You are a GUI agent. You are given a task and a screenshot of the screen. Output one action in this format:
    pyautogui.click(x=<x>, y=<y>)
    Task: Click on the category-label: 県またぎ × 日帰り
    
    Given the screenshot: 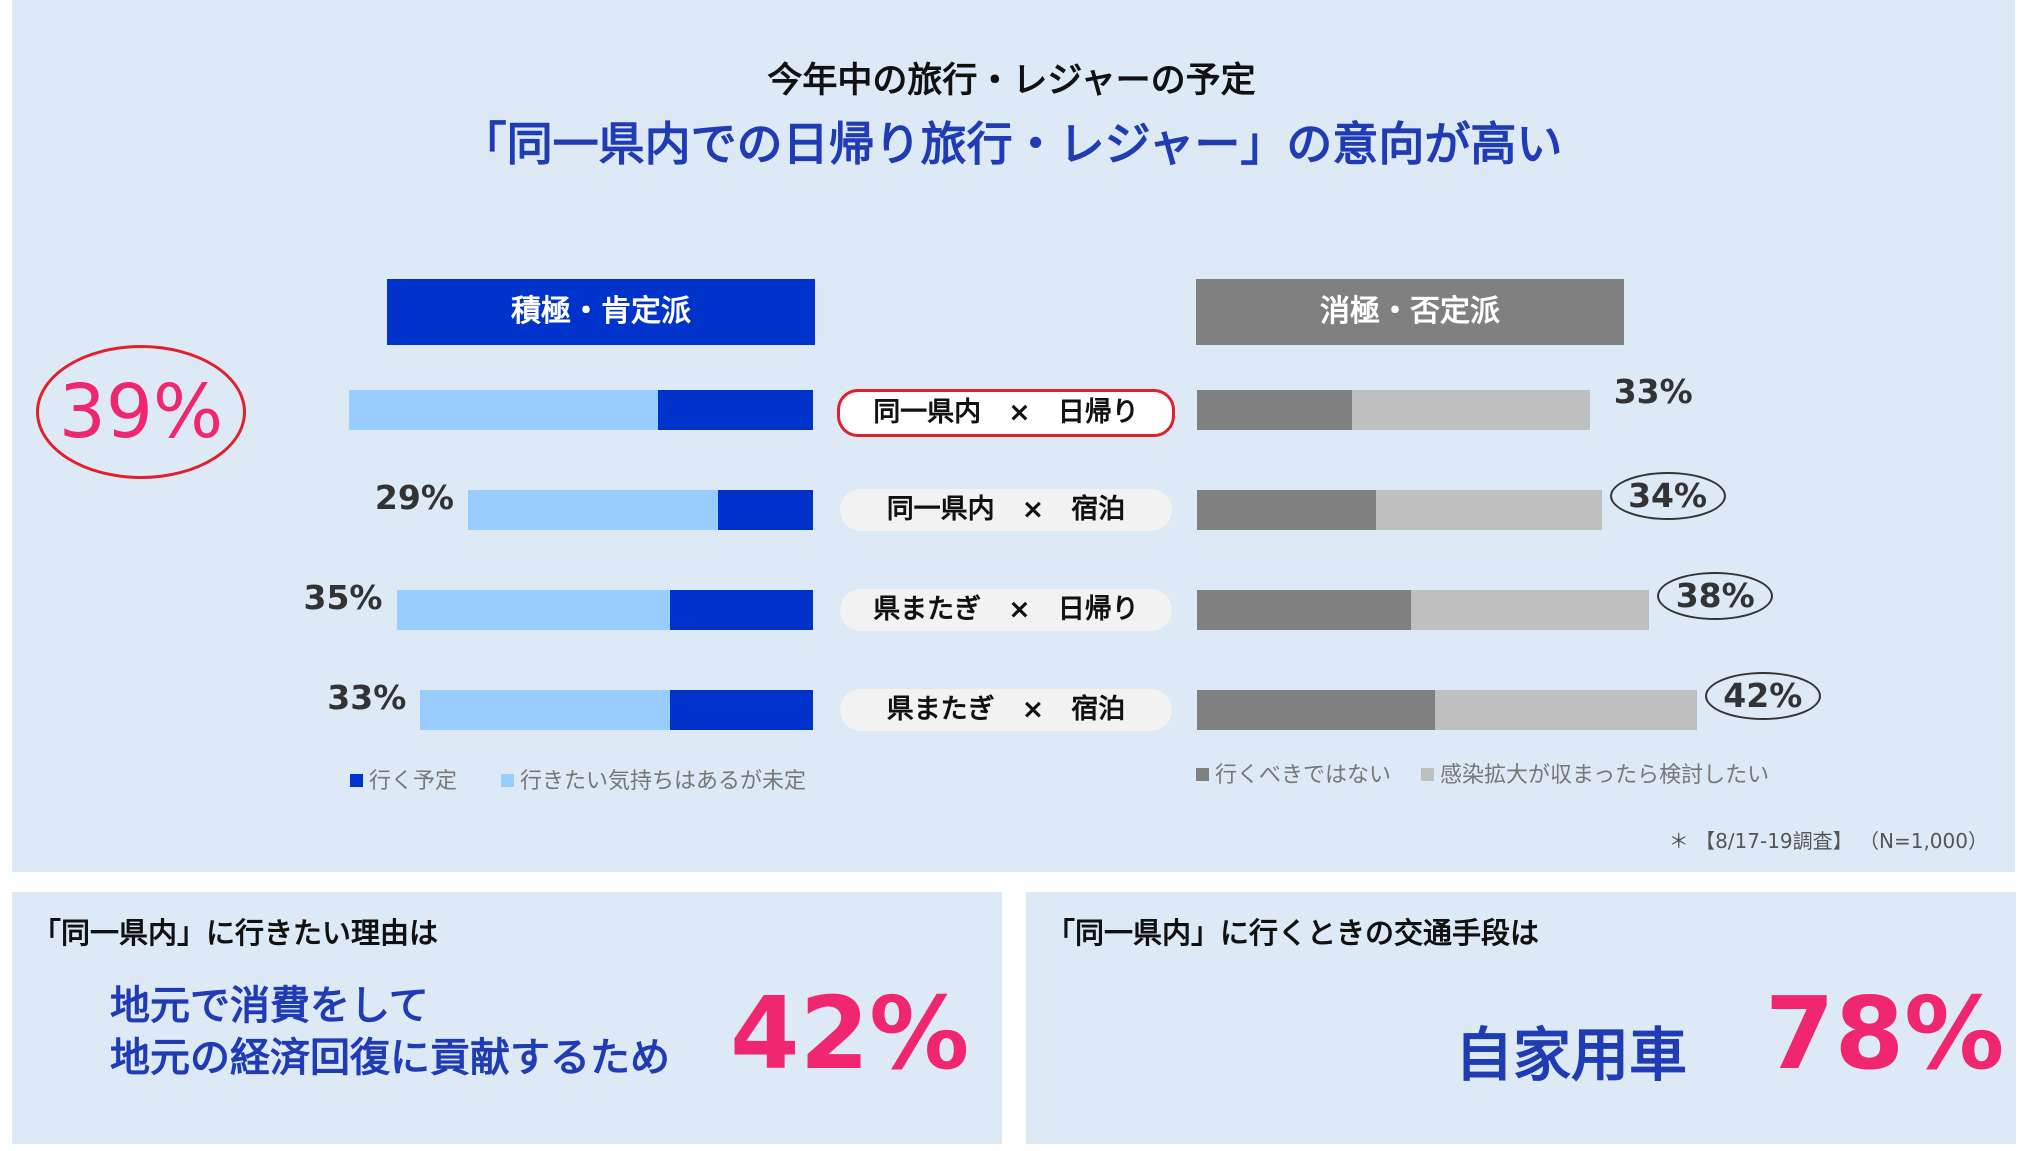 What is the action you would take?
    pyautogui.click(x=1006, y=610)
    